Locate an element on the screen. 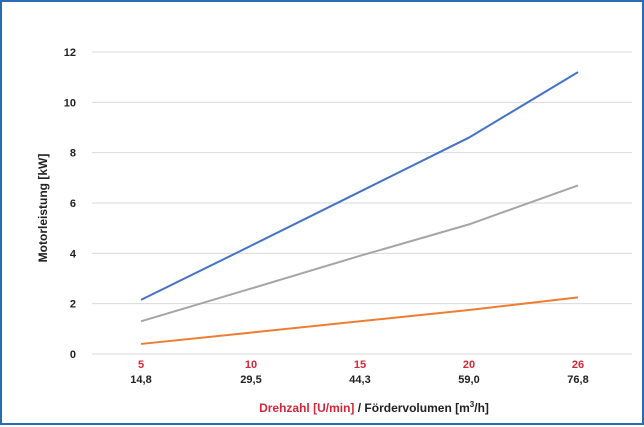  y-tick-label: 10 is located at coordinates (70, 103).